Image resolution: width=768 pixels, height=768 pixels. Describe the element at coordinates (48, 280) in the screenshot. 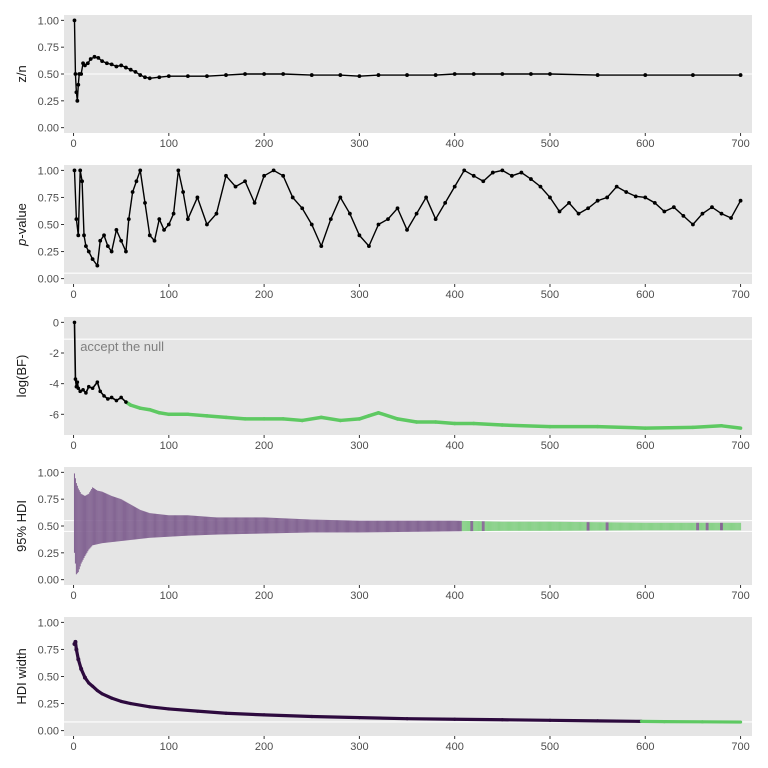

I see `y-tick-label: 0.00` at that location.